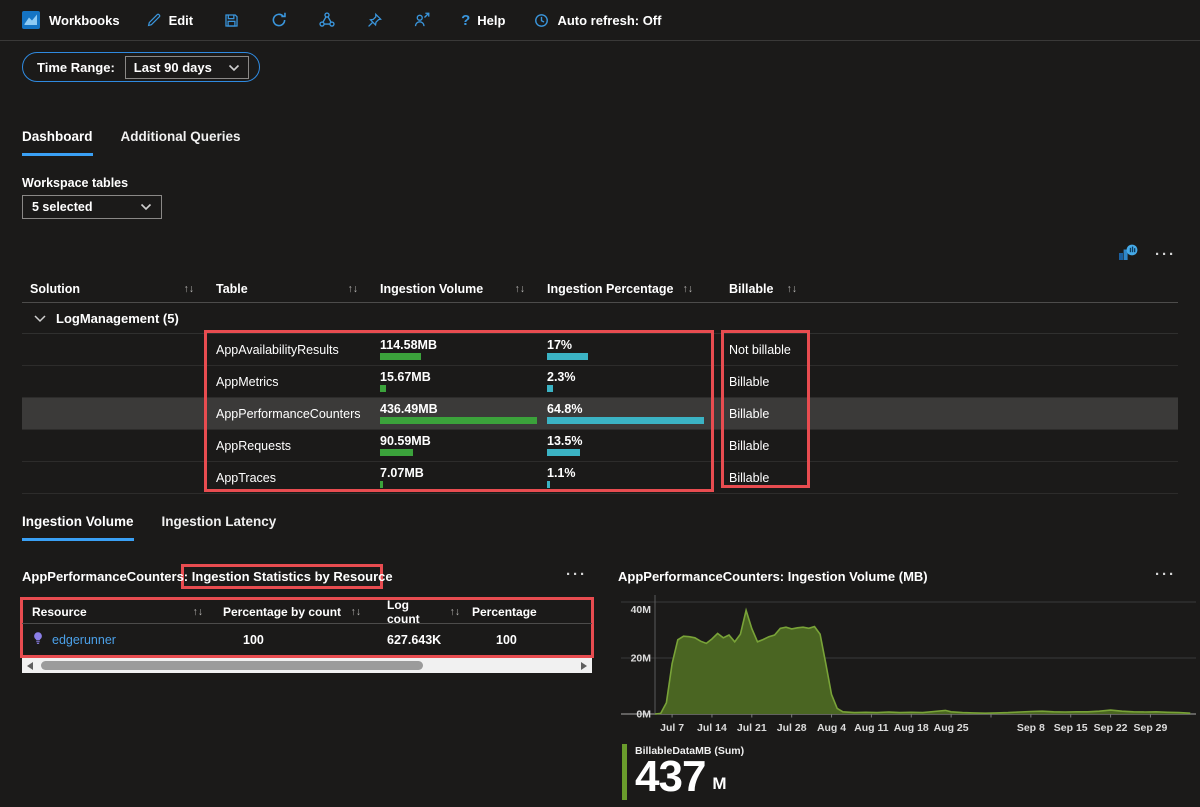  What do you see at coordinates (279, 20) in the screenshot?
I see `refresh-button` at bounding box center [279, 20].